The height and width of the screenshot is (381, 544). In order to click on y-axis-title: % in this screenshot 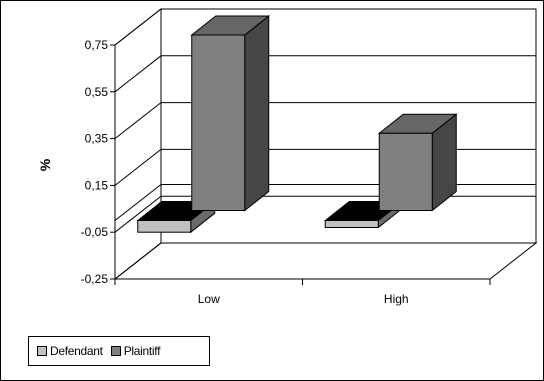, I will do `click(45, 164)`.